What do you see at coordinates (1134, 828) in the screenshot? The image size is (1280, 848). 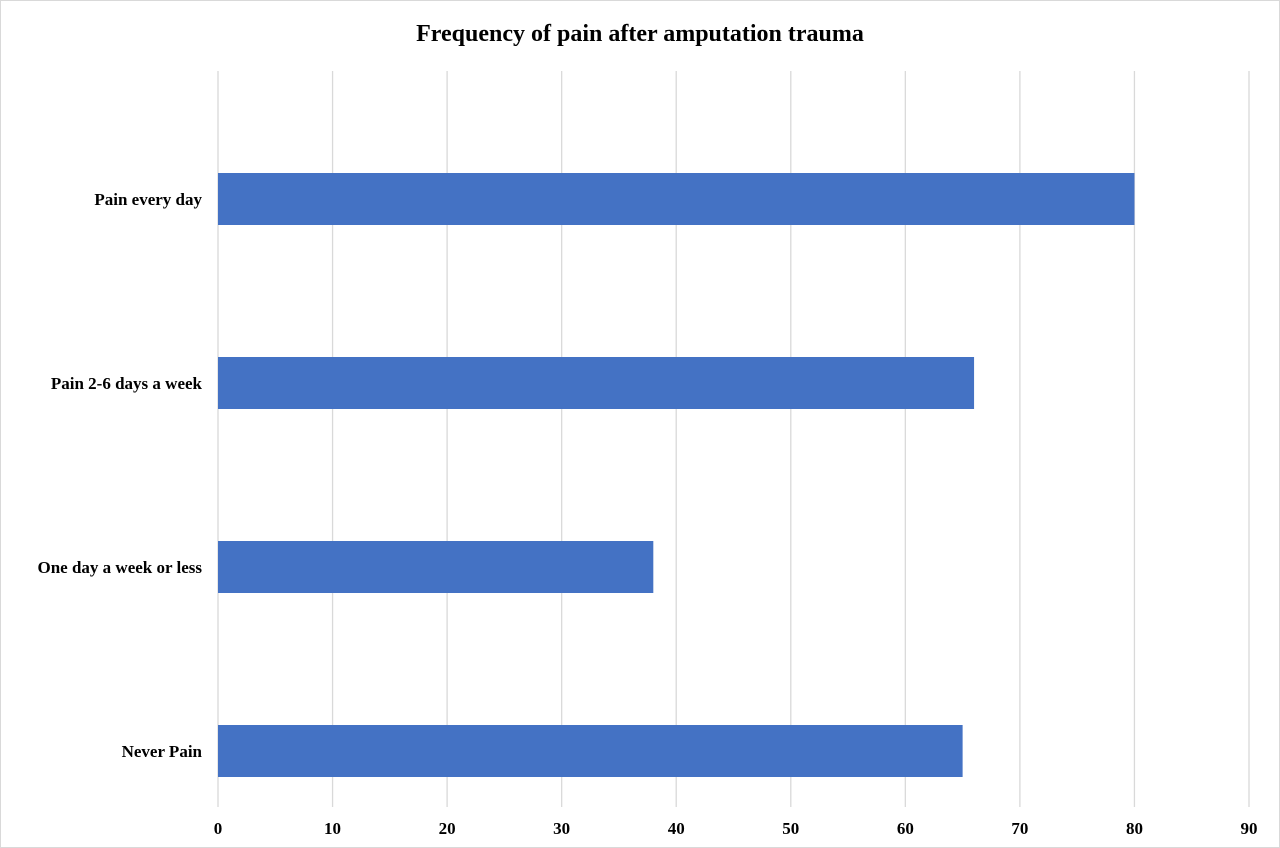 I see `x-tick-label: 80` at bounding box center [1134, 828].